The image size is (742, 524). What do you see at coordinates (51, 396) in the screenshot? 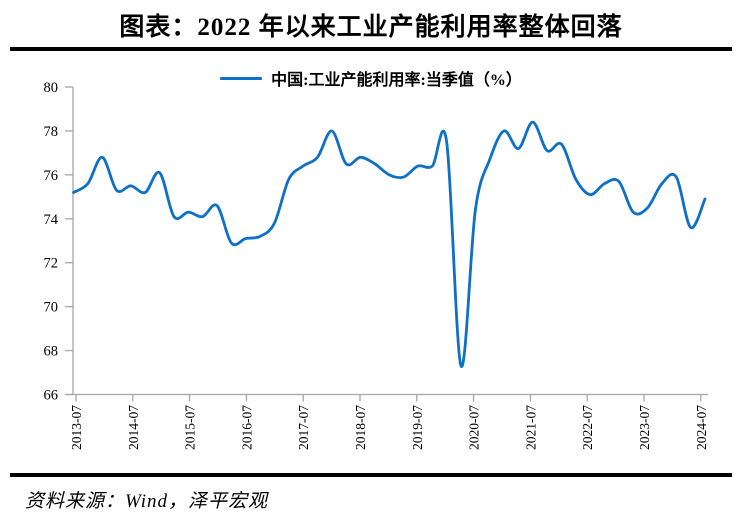
I see `y-tick-label: 66` at bounding box center [51, 396].